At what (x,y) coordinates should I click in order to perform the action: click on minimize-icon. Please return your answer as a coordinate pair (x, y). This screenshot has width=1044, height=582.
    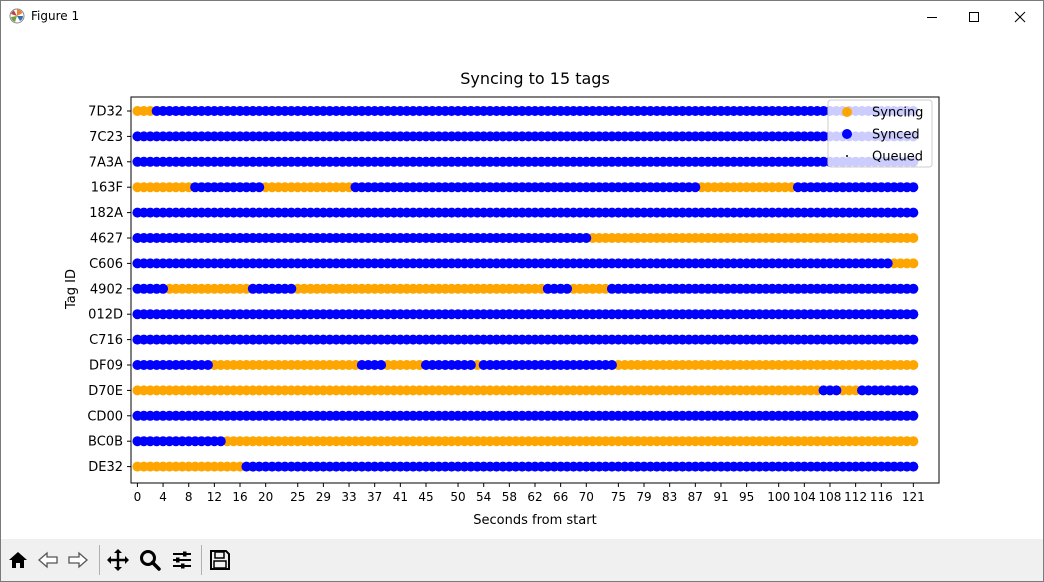
    Looking at the image, I should click on (932, 17).